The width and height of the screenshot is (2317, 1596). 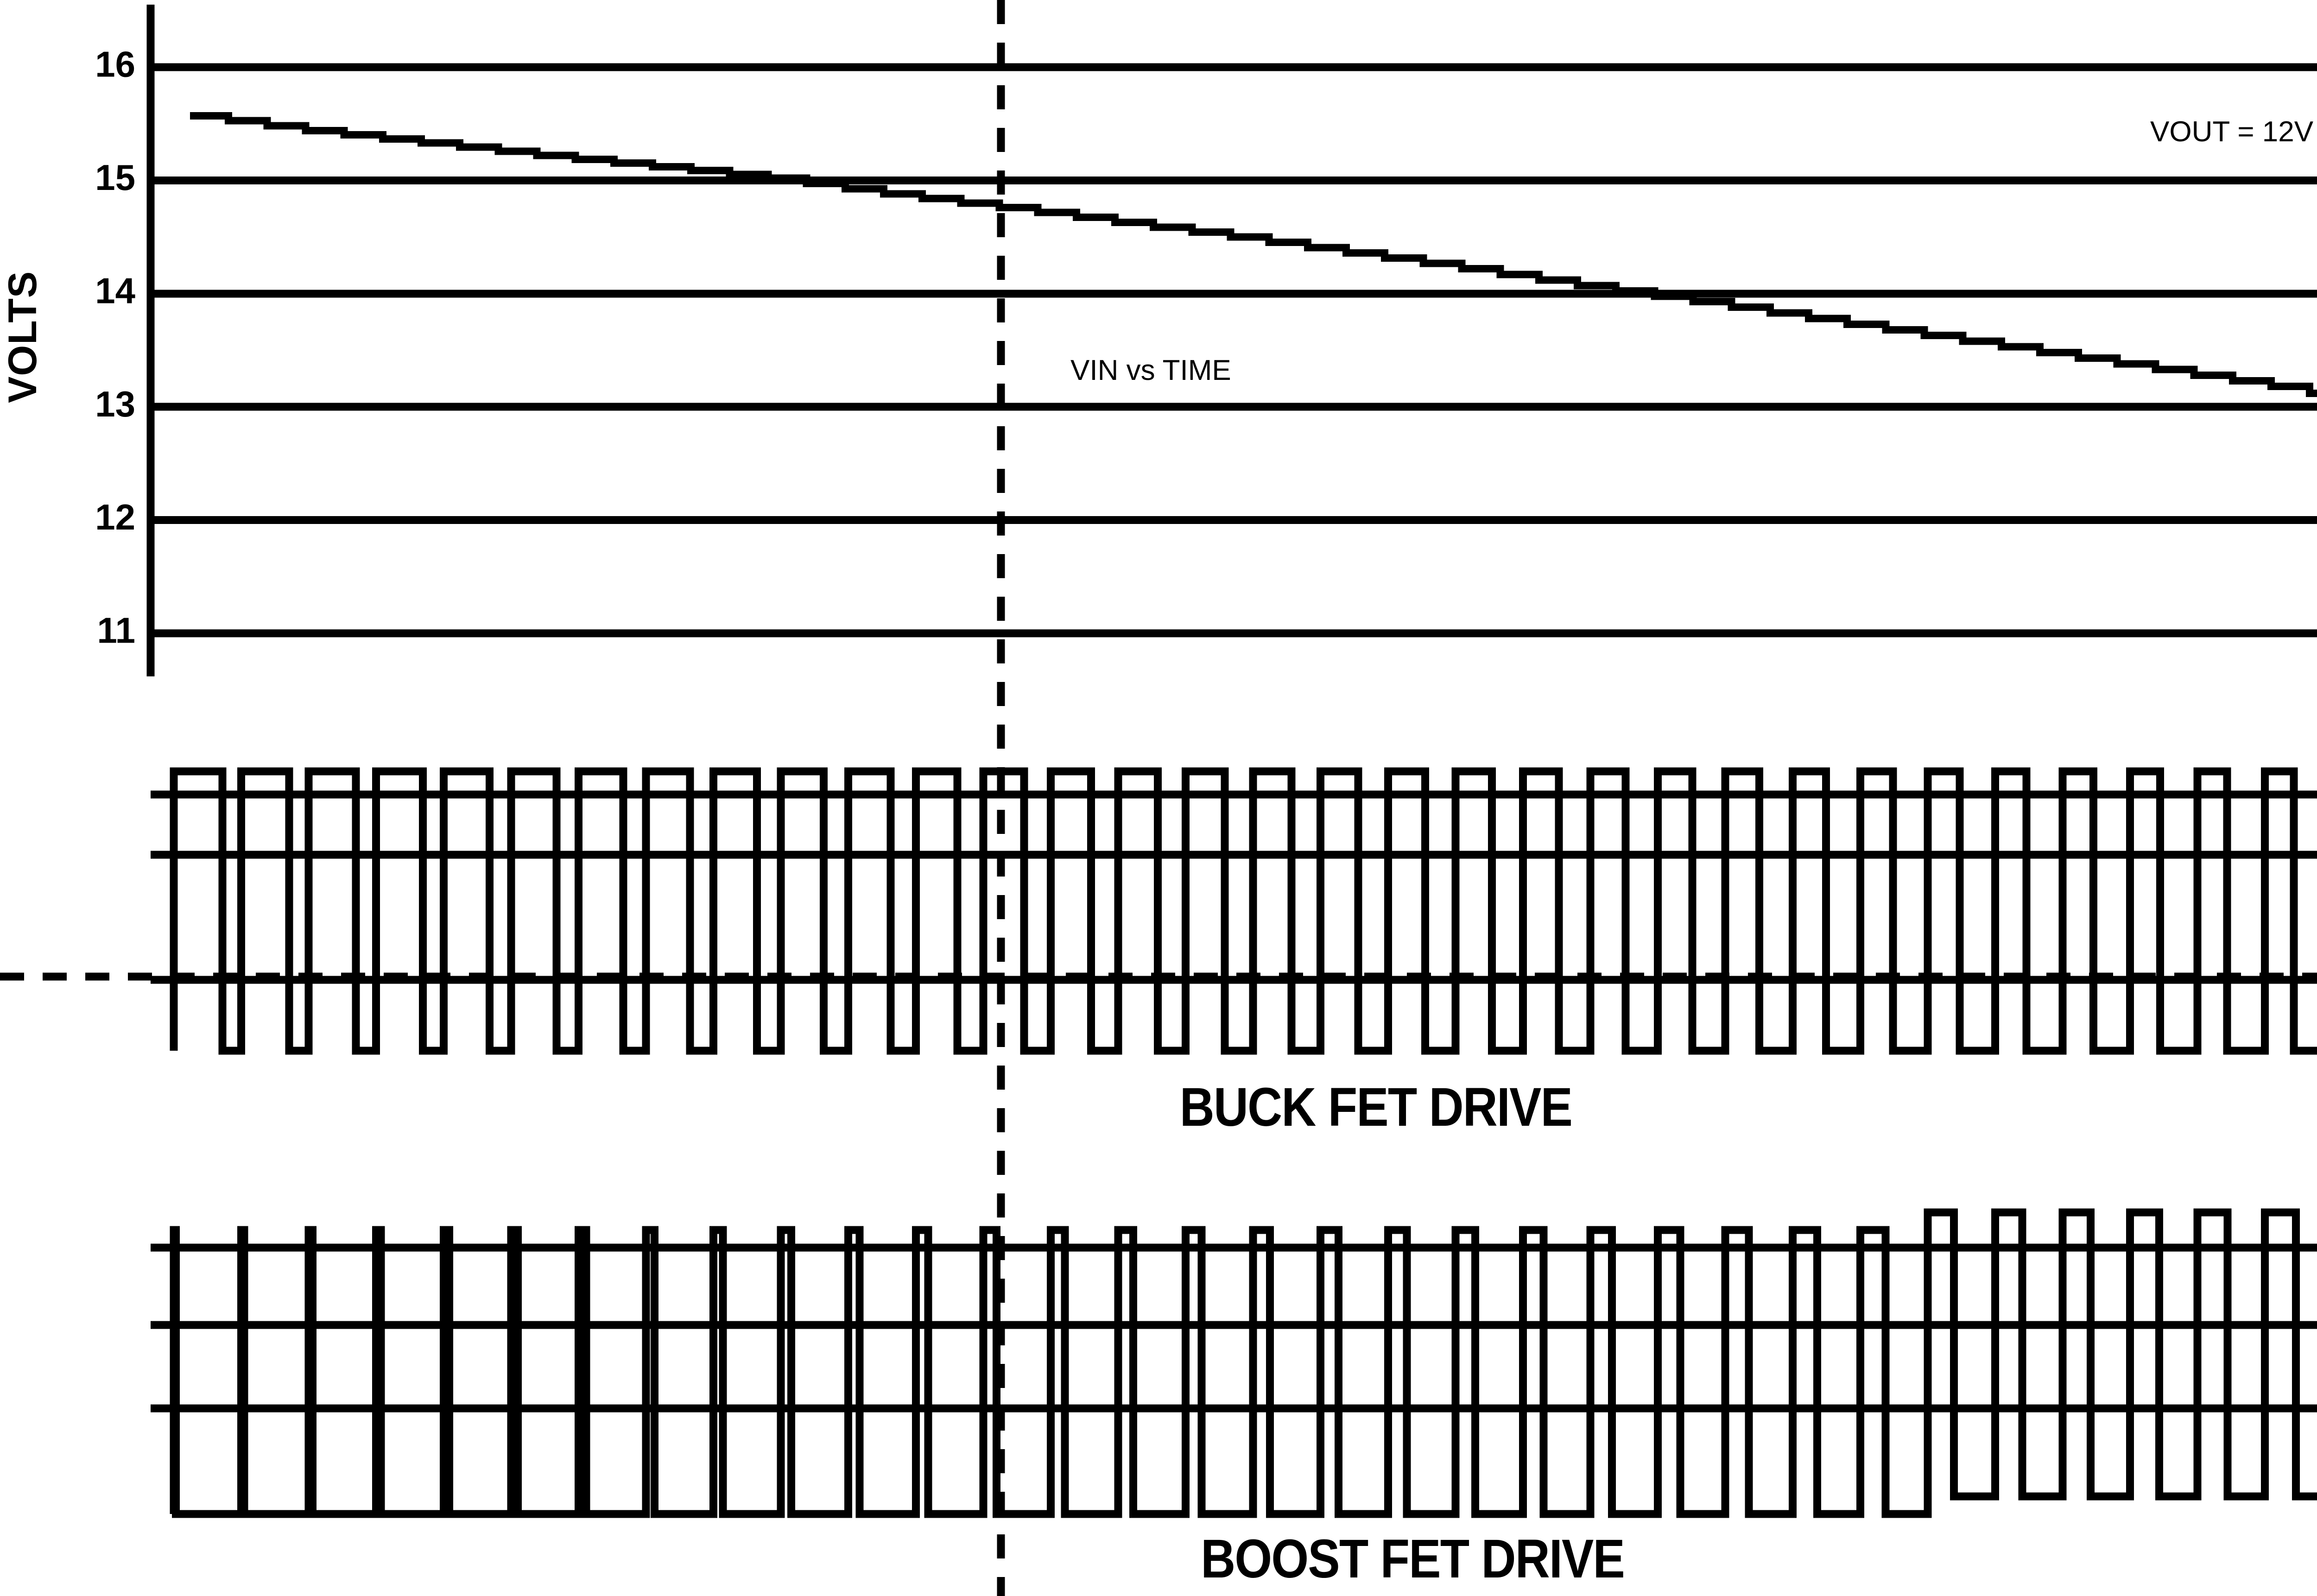 What do you see at coordinates (115, 404) in the screenshot?
I see `y-tick-label-13: 13` at bounding box center [115, 404].